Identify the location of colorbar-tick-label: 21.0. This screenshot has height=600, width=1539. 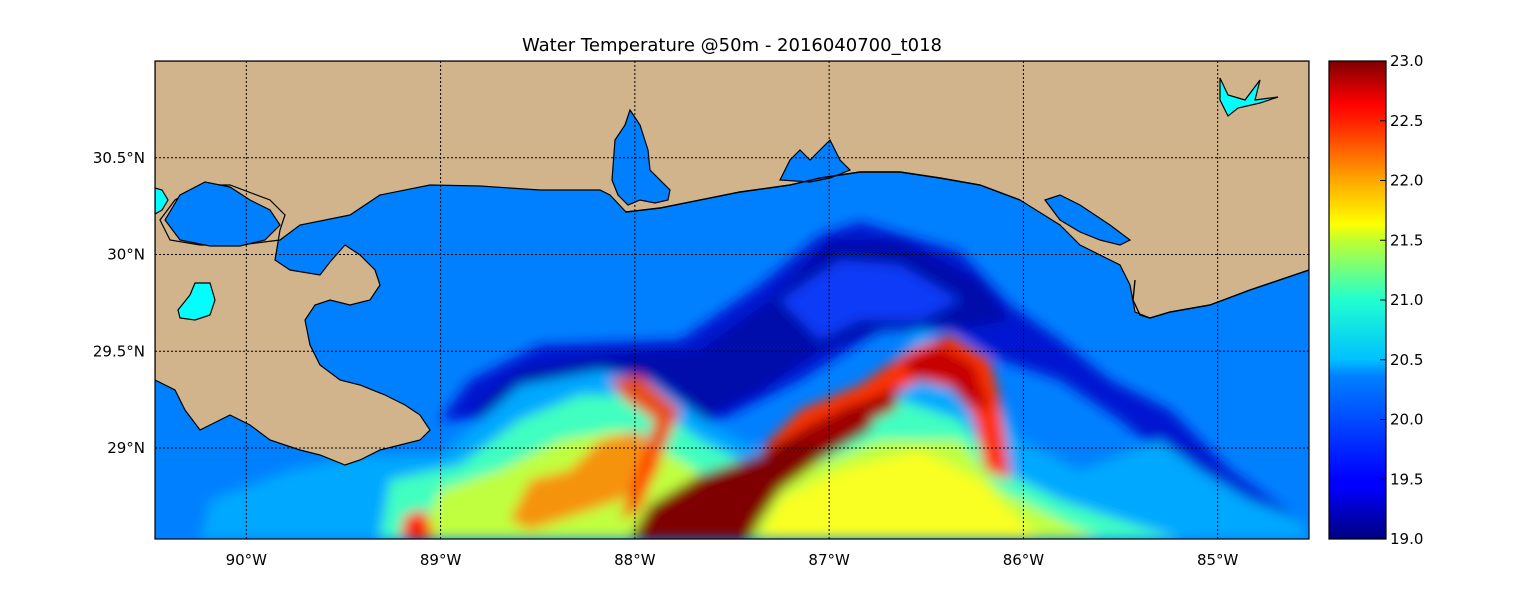
(1406, 300).